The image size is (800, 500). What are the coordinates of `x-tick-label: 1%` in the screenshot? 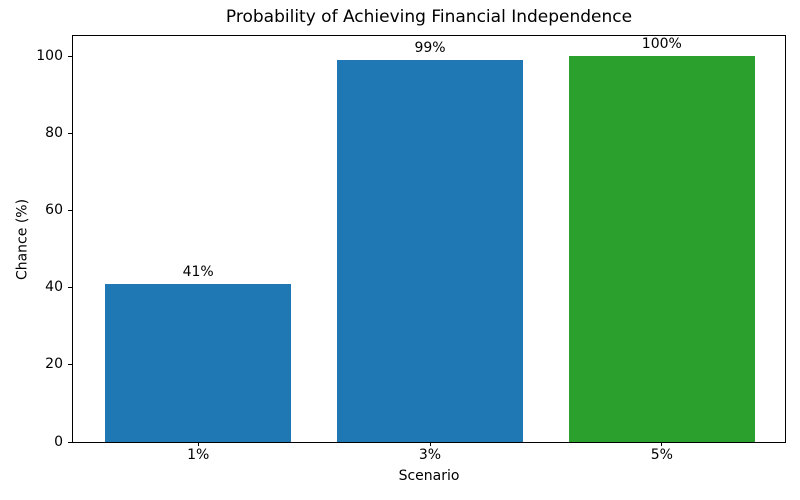 It's located at (198, 455).